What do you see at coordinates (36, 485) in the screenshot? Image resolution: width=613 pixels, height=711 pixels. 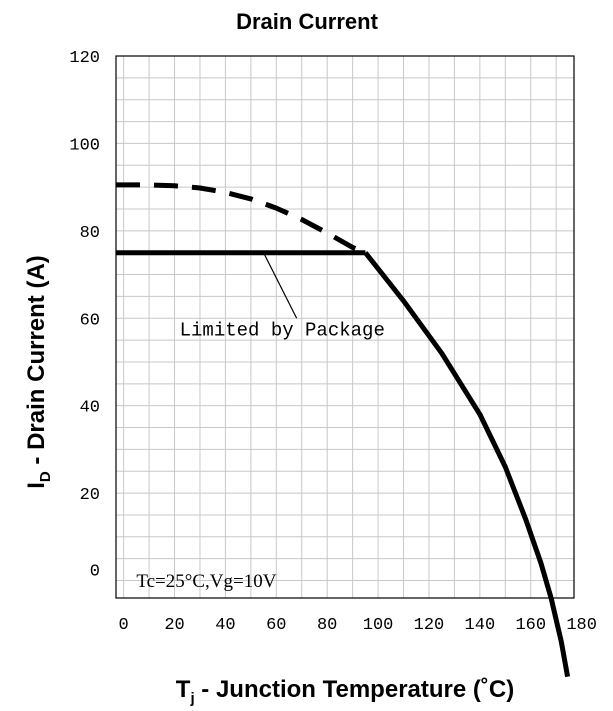 I see `y-axis-title-main: I` at bounding box center [36, 485].